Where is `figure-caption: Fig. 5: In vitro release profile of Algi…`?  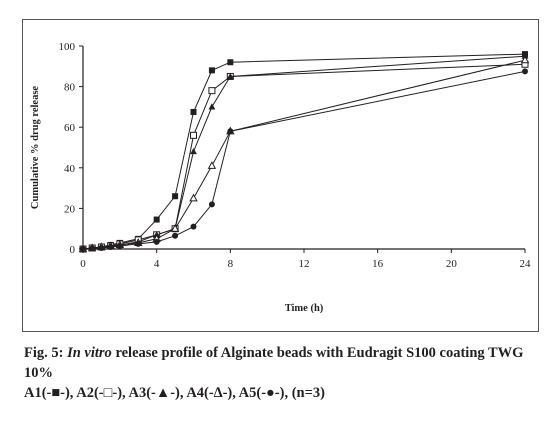 figure-caption: Fig. 5: In vitro release profile of Algi… is located at coordinates (281, 373).